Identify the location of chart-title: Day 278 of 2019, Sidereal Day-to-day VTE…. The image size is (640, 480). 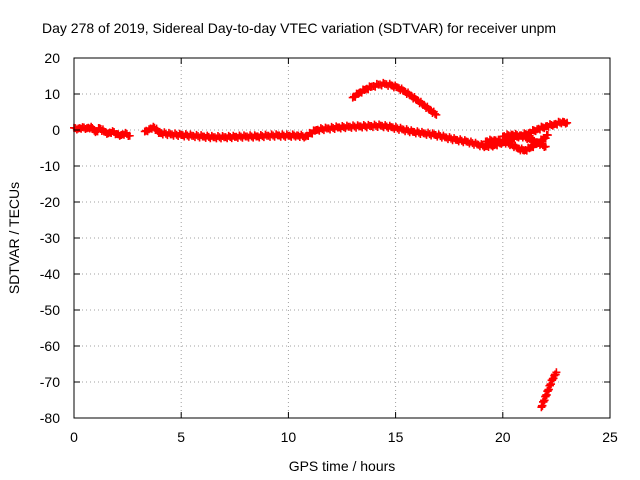
(299, 28).